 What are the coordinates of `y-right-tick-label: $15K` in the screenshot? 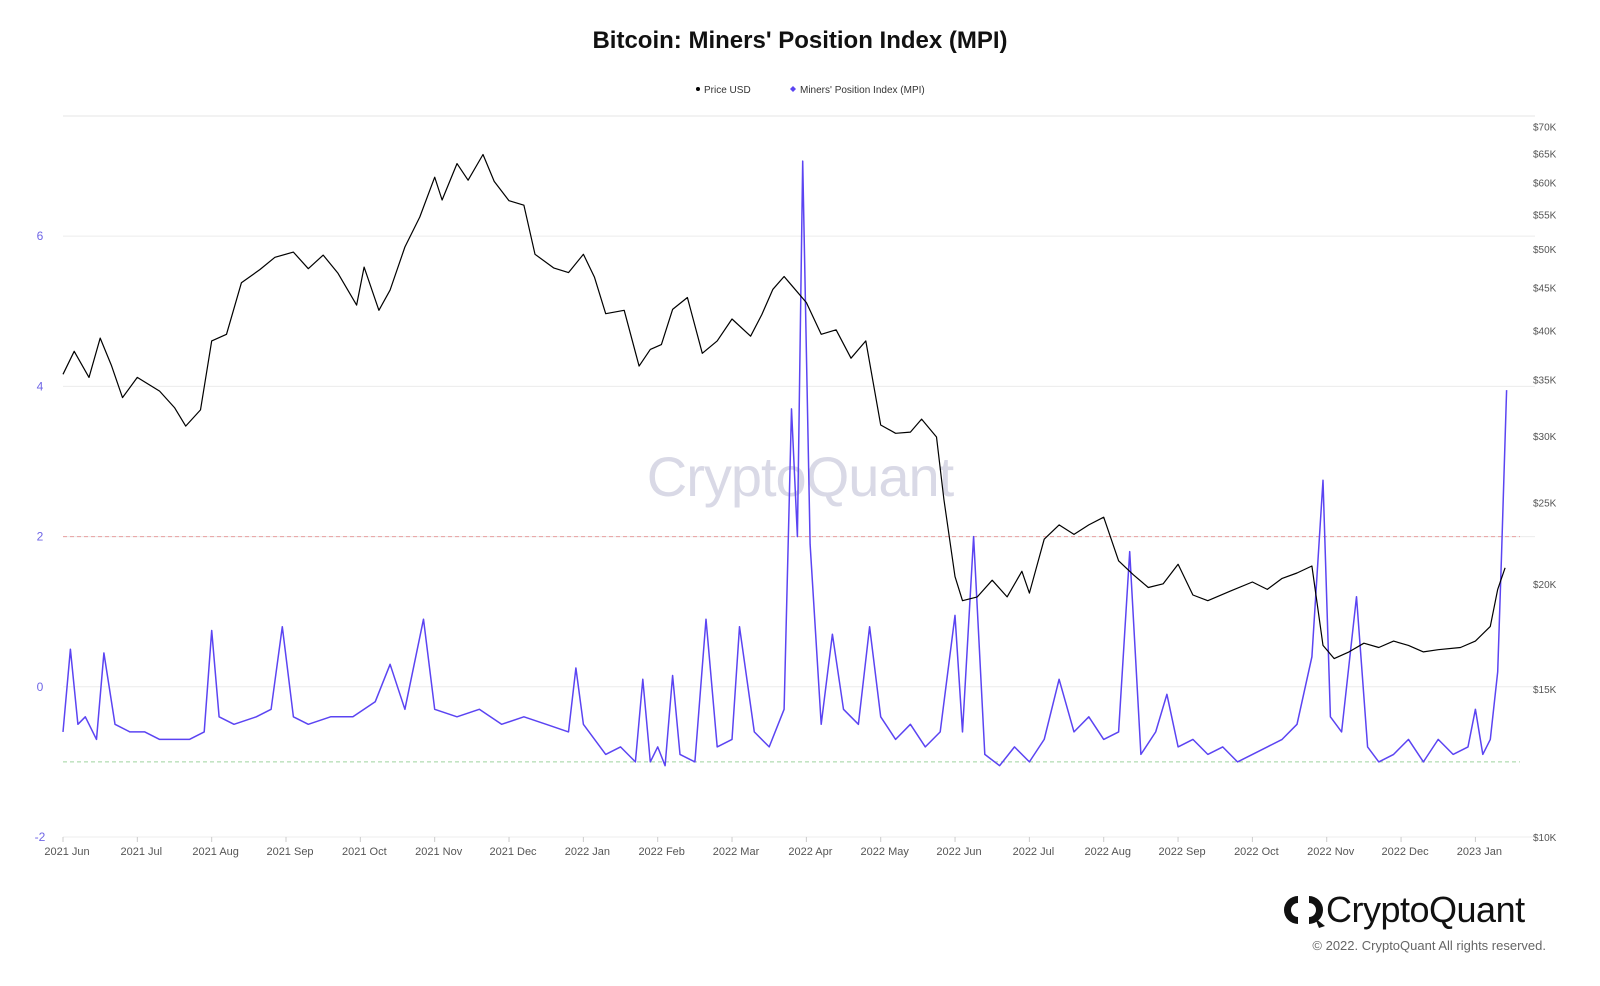 It's located at (1545, 690).